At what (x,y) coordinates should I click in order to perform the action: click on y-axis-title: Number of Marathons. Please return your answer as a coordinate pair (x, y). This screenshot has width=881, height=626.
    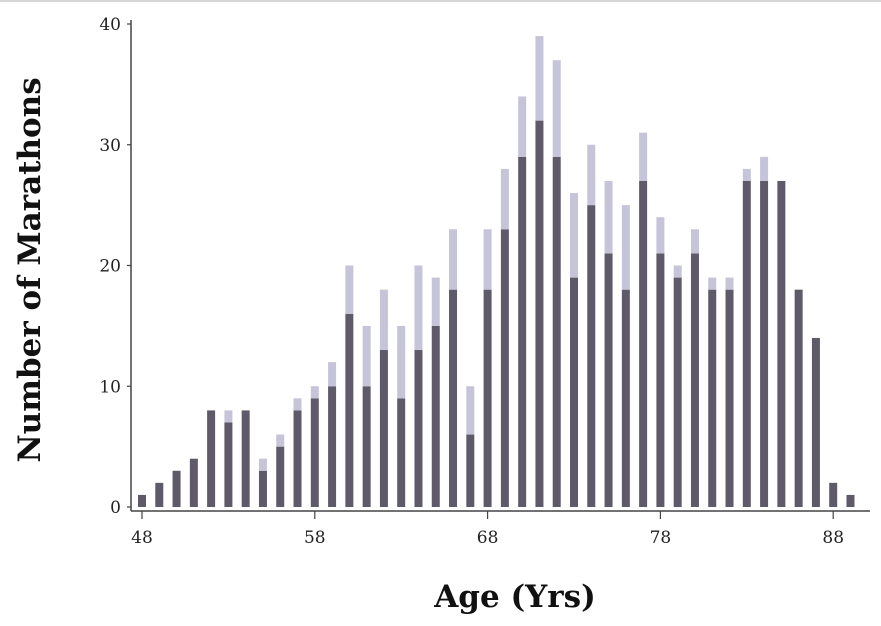
    Looking at the image, I should click on (30, 269).